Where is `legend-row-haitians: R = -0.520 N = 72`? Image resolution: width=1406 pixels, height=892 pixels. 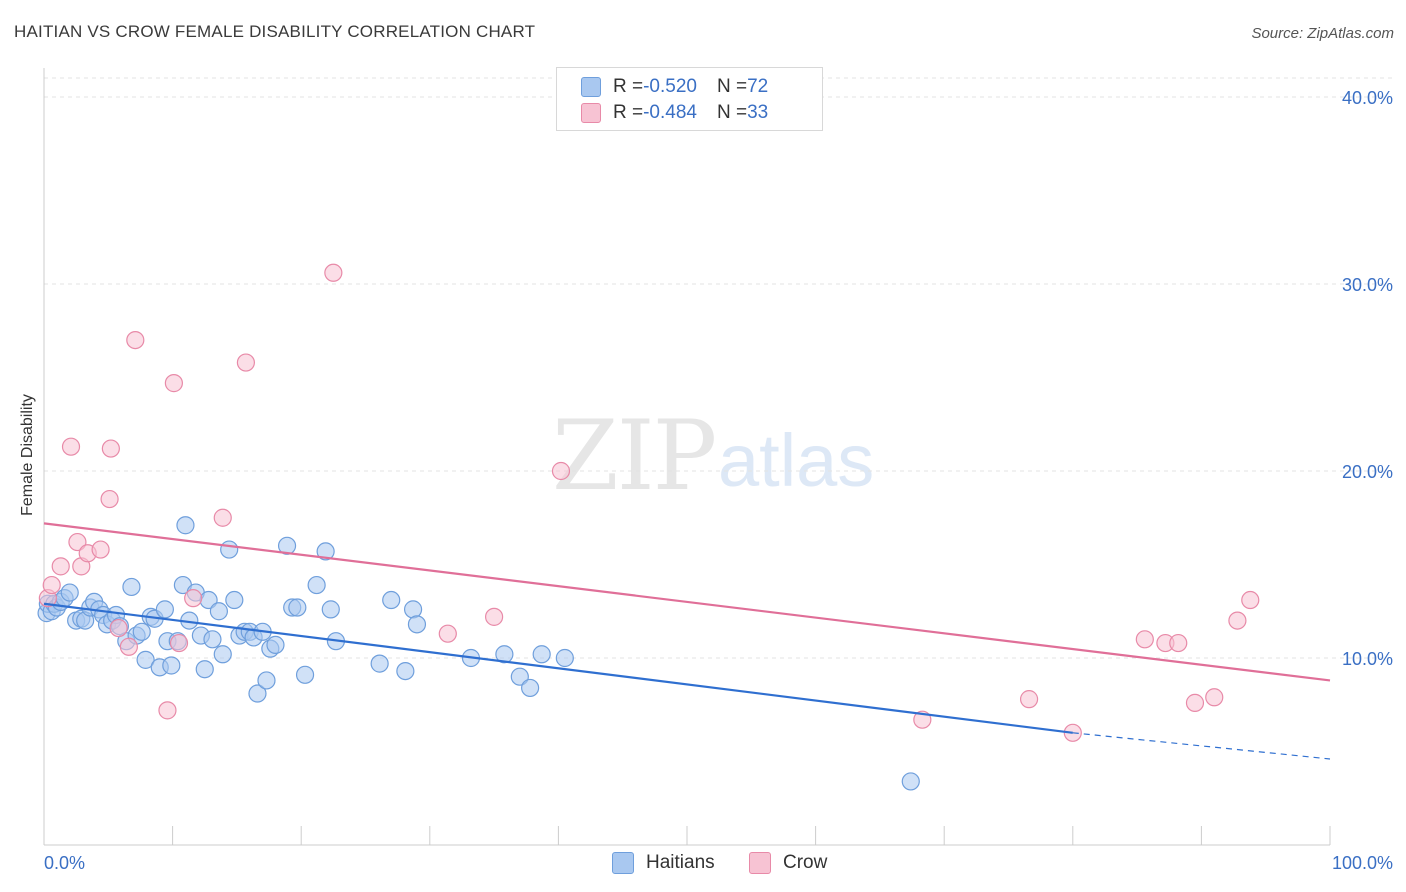
legend-row-haitians: R = -0.520 N = 72 is located at coordinates (674, 87).